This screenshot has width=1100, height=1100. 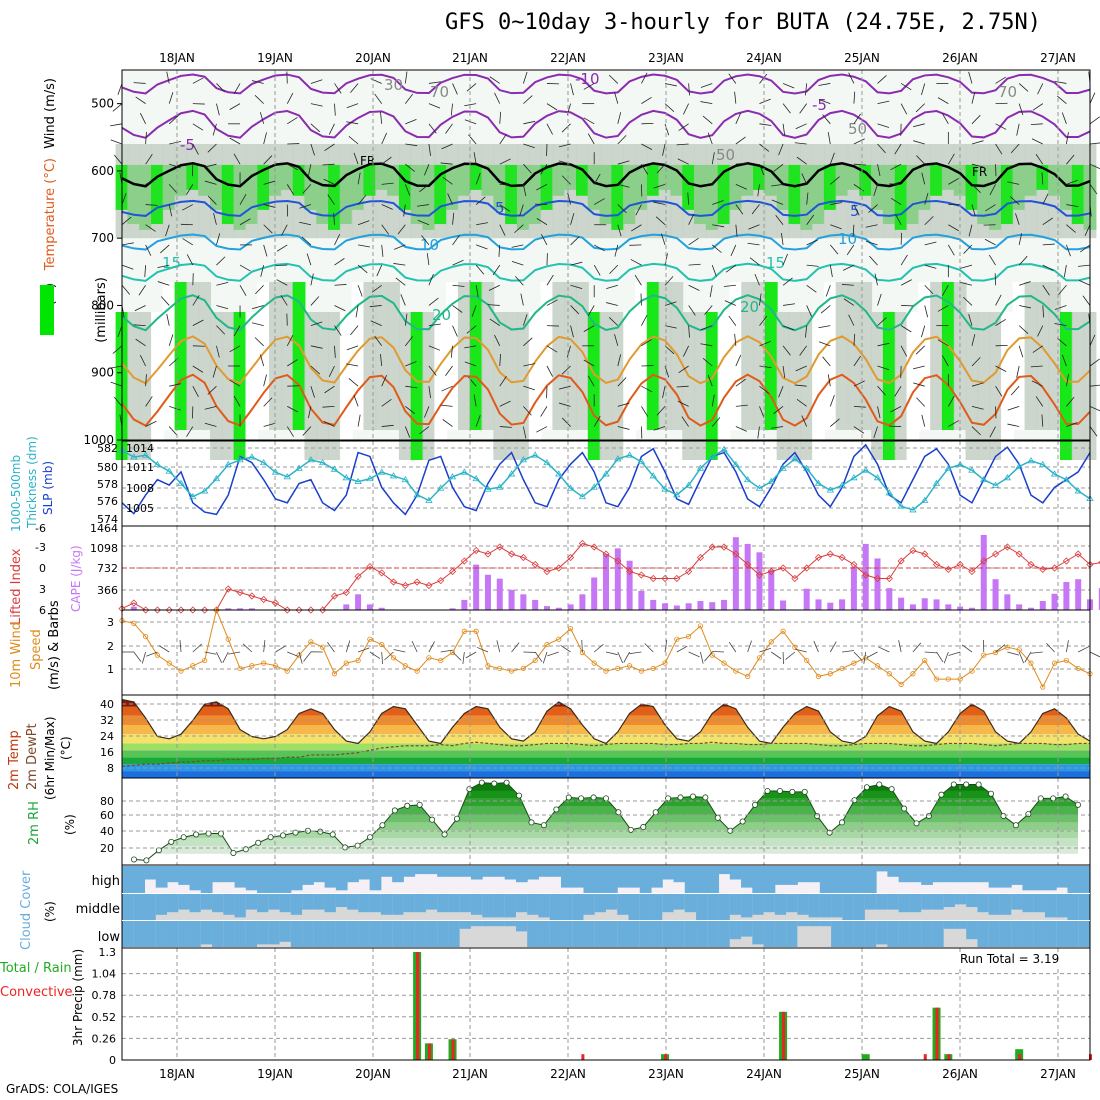 I want to click on top-date-label: 24JAN, so click(x=764, y=58).